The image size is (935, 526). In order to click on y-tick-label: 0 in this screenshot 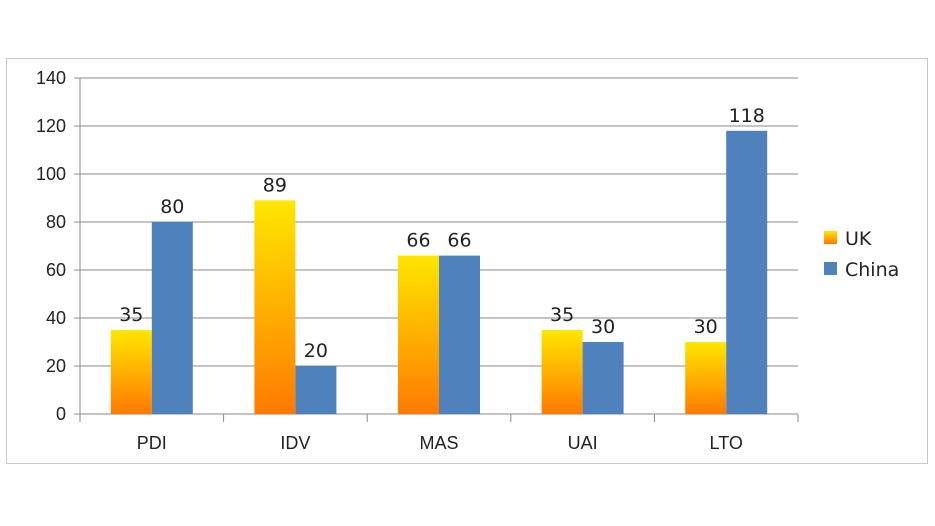, I will do `click(61, 414)`.